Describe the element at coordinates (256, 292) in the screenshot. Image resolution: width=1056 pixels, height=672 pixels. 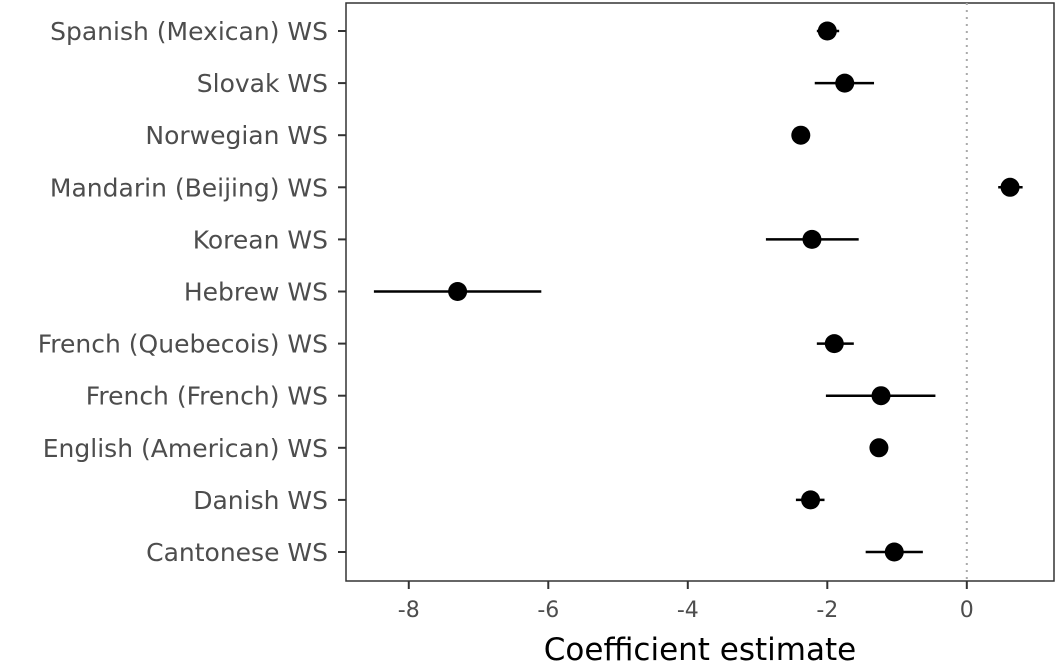
I see `y-tick-label: Hebrew WS` at that location.